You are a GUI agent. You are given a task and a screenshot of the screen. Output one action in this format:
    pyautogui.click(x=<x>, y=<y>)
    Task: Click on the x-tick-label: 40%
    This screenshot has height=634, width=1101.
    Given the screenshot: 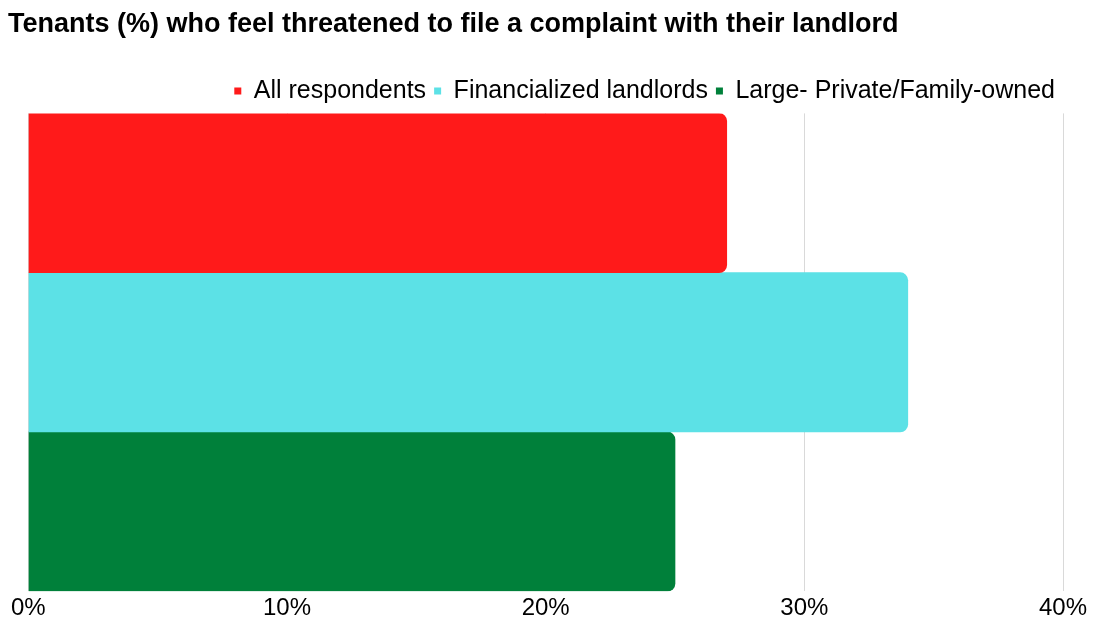 What is the action you would take?
    pyautogui.click(x=1063, y=607)
    